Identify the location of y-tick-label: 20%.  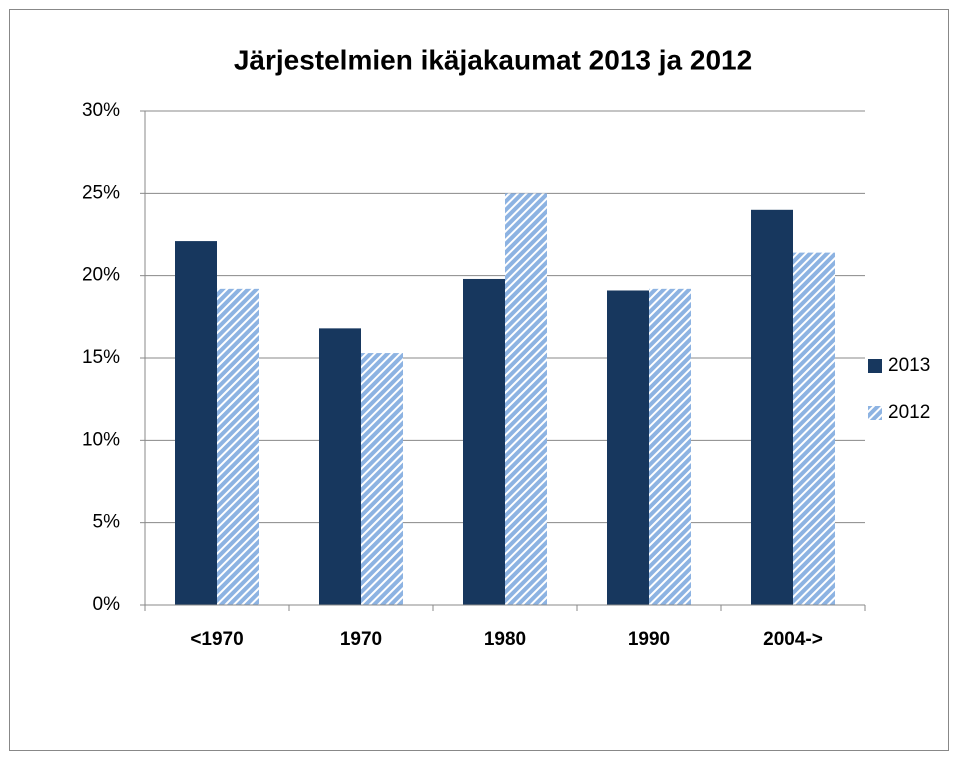
(101, 275).